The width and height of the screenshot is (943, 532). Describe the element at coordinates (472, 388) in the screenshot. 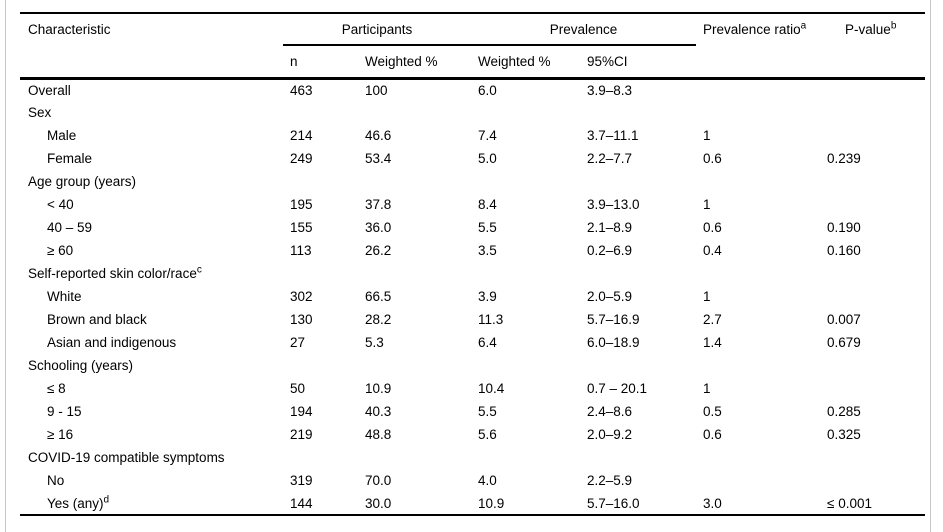

I see `table-row: ≤ 8 50 10.9 10.4 0.7 – 20.1 1` at that location.